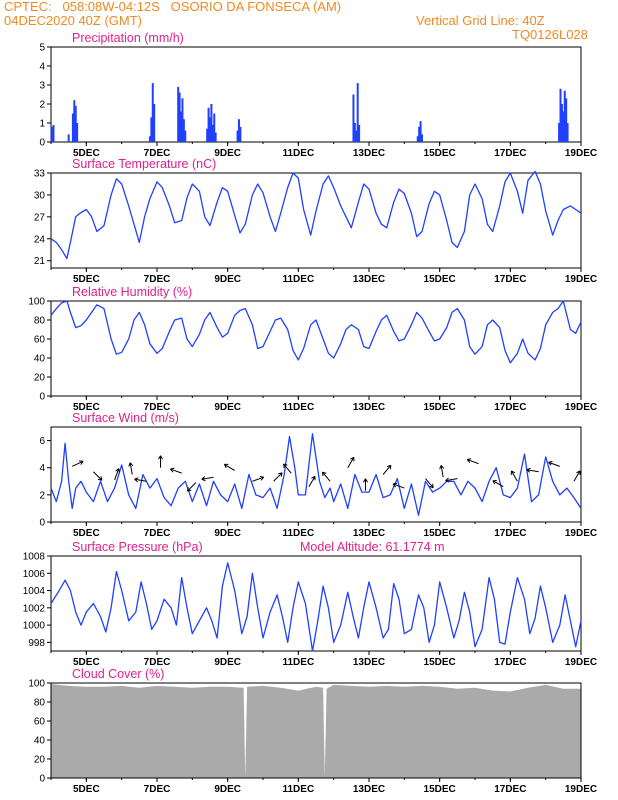  I want to click on model-altitude-label: Model Altitude: 61.1774 m, so click(372, 547).